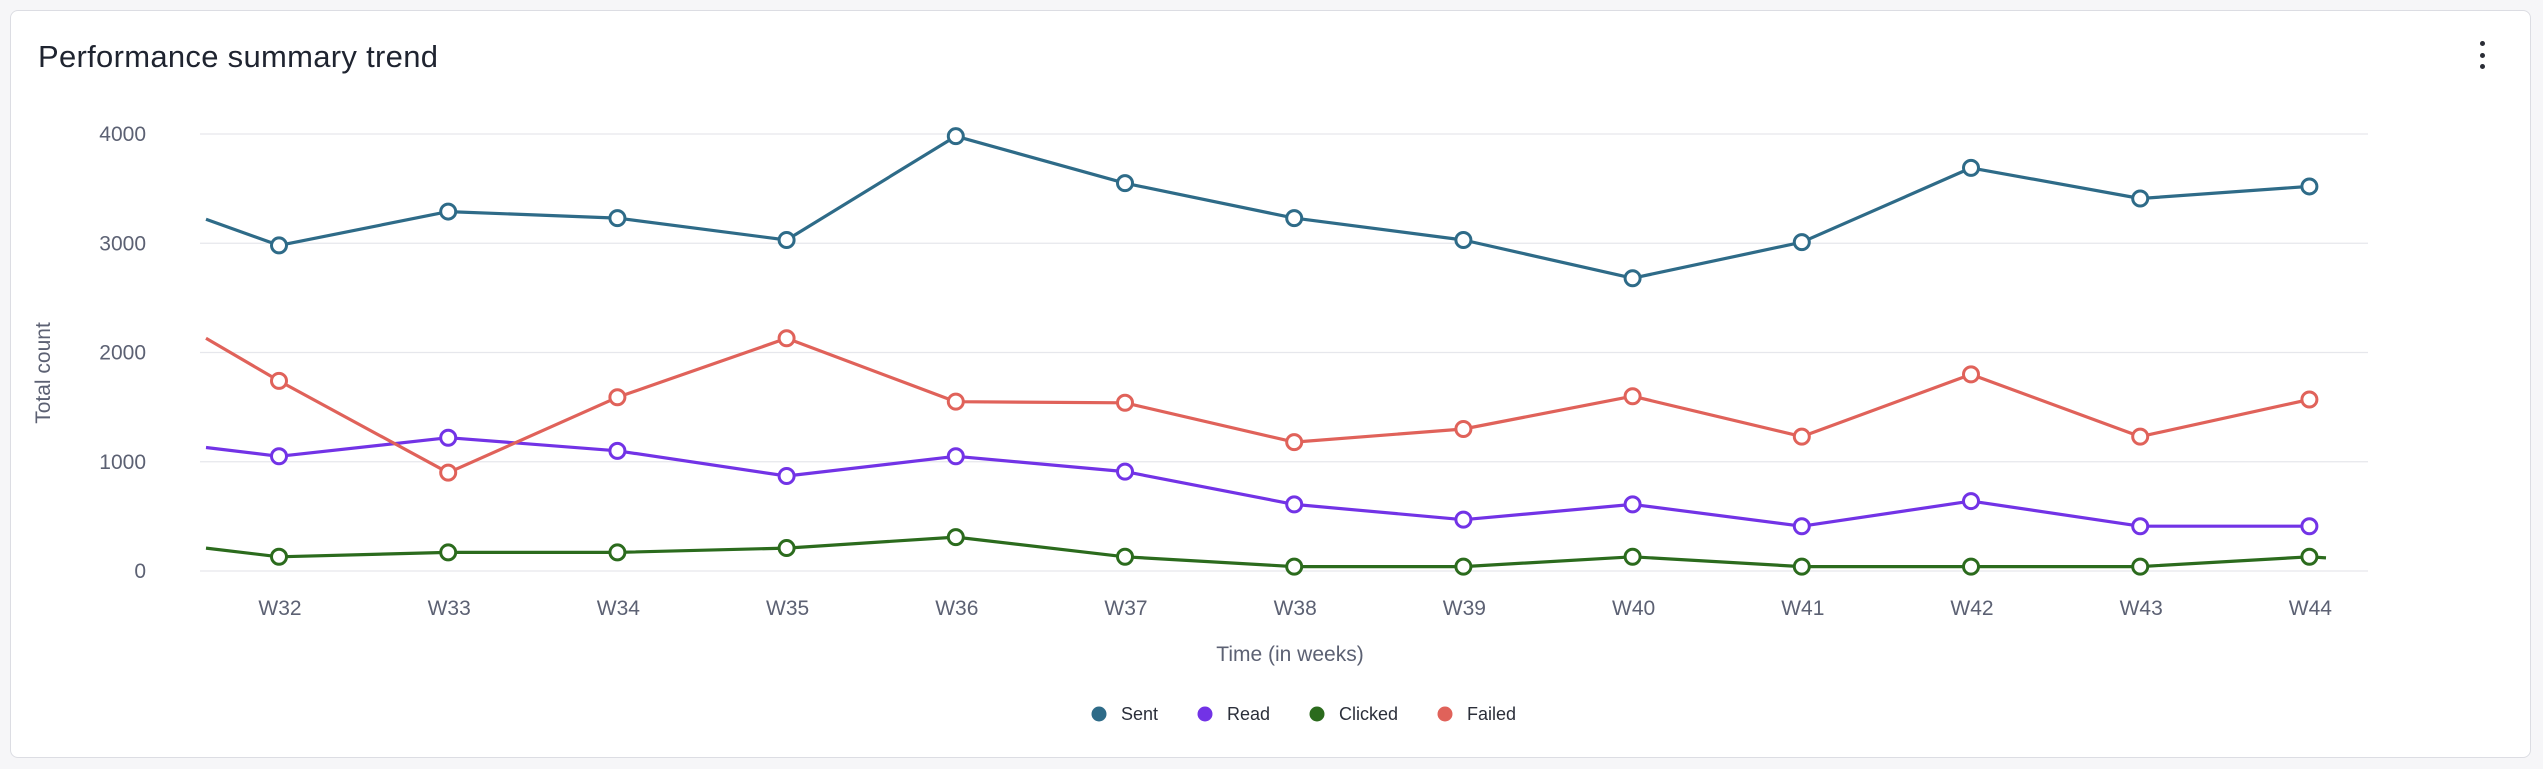  Describe the element at coordinates (122, 353) in the screenshot. I see `y-tick-label: 2000` at that location.